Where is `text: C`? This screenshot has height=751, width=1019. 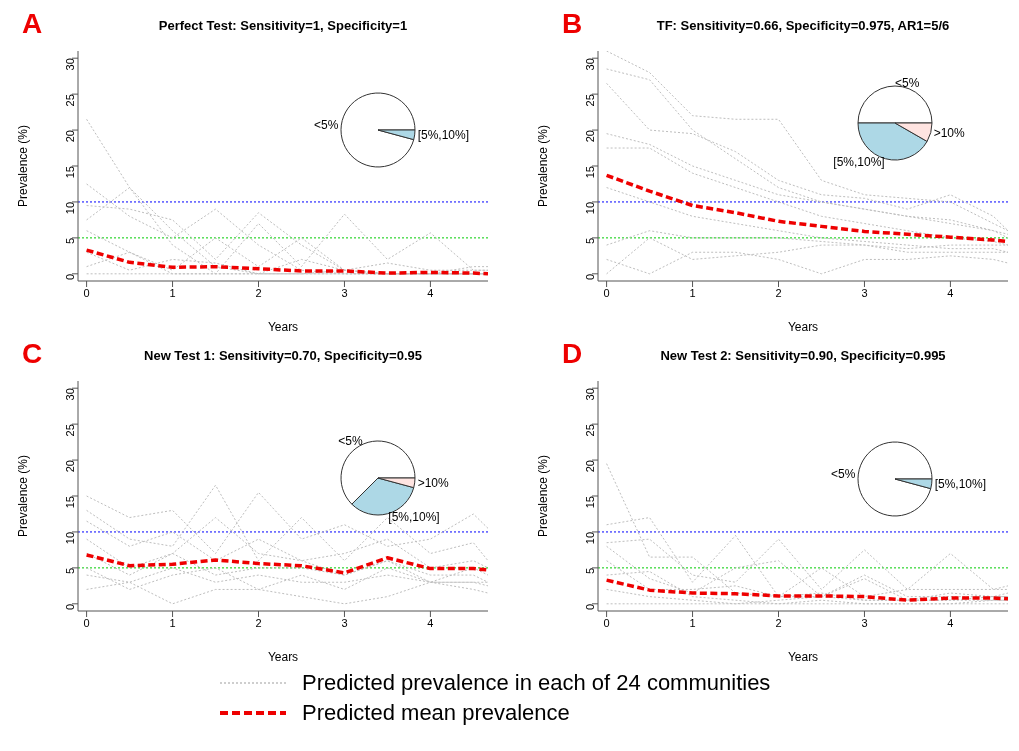
text: C is located at coordinates (32, 354).